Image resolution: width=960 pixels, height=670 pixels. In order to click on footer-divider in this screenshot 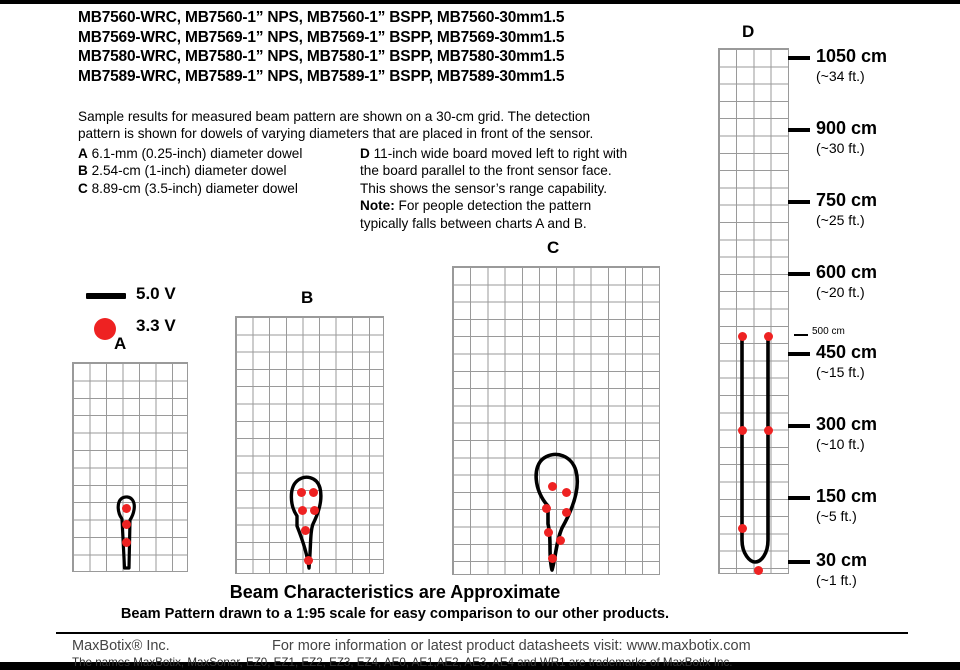, I will do `click(482, 633)`.